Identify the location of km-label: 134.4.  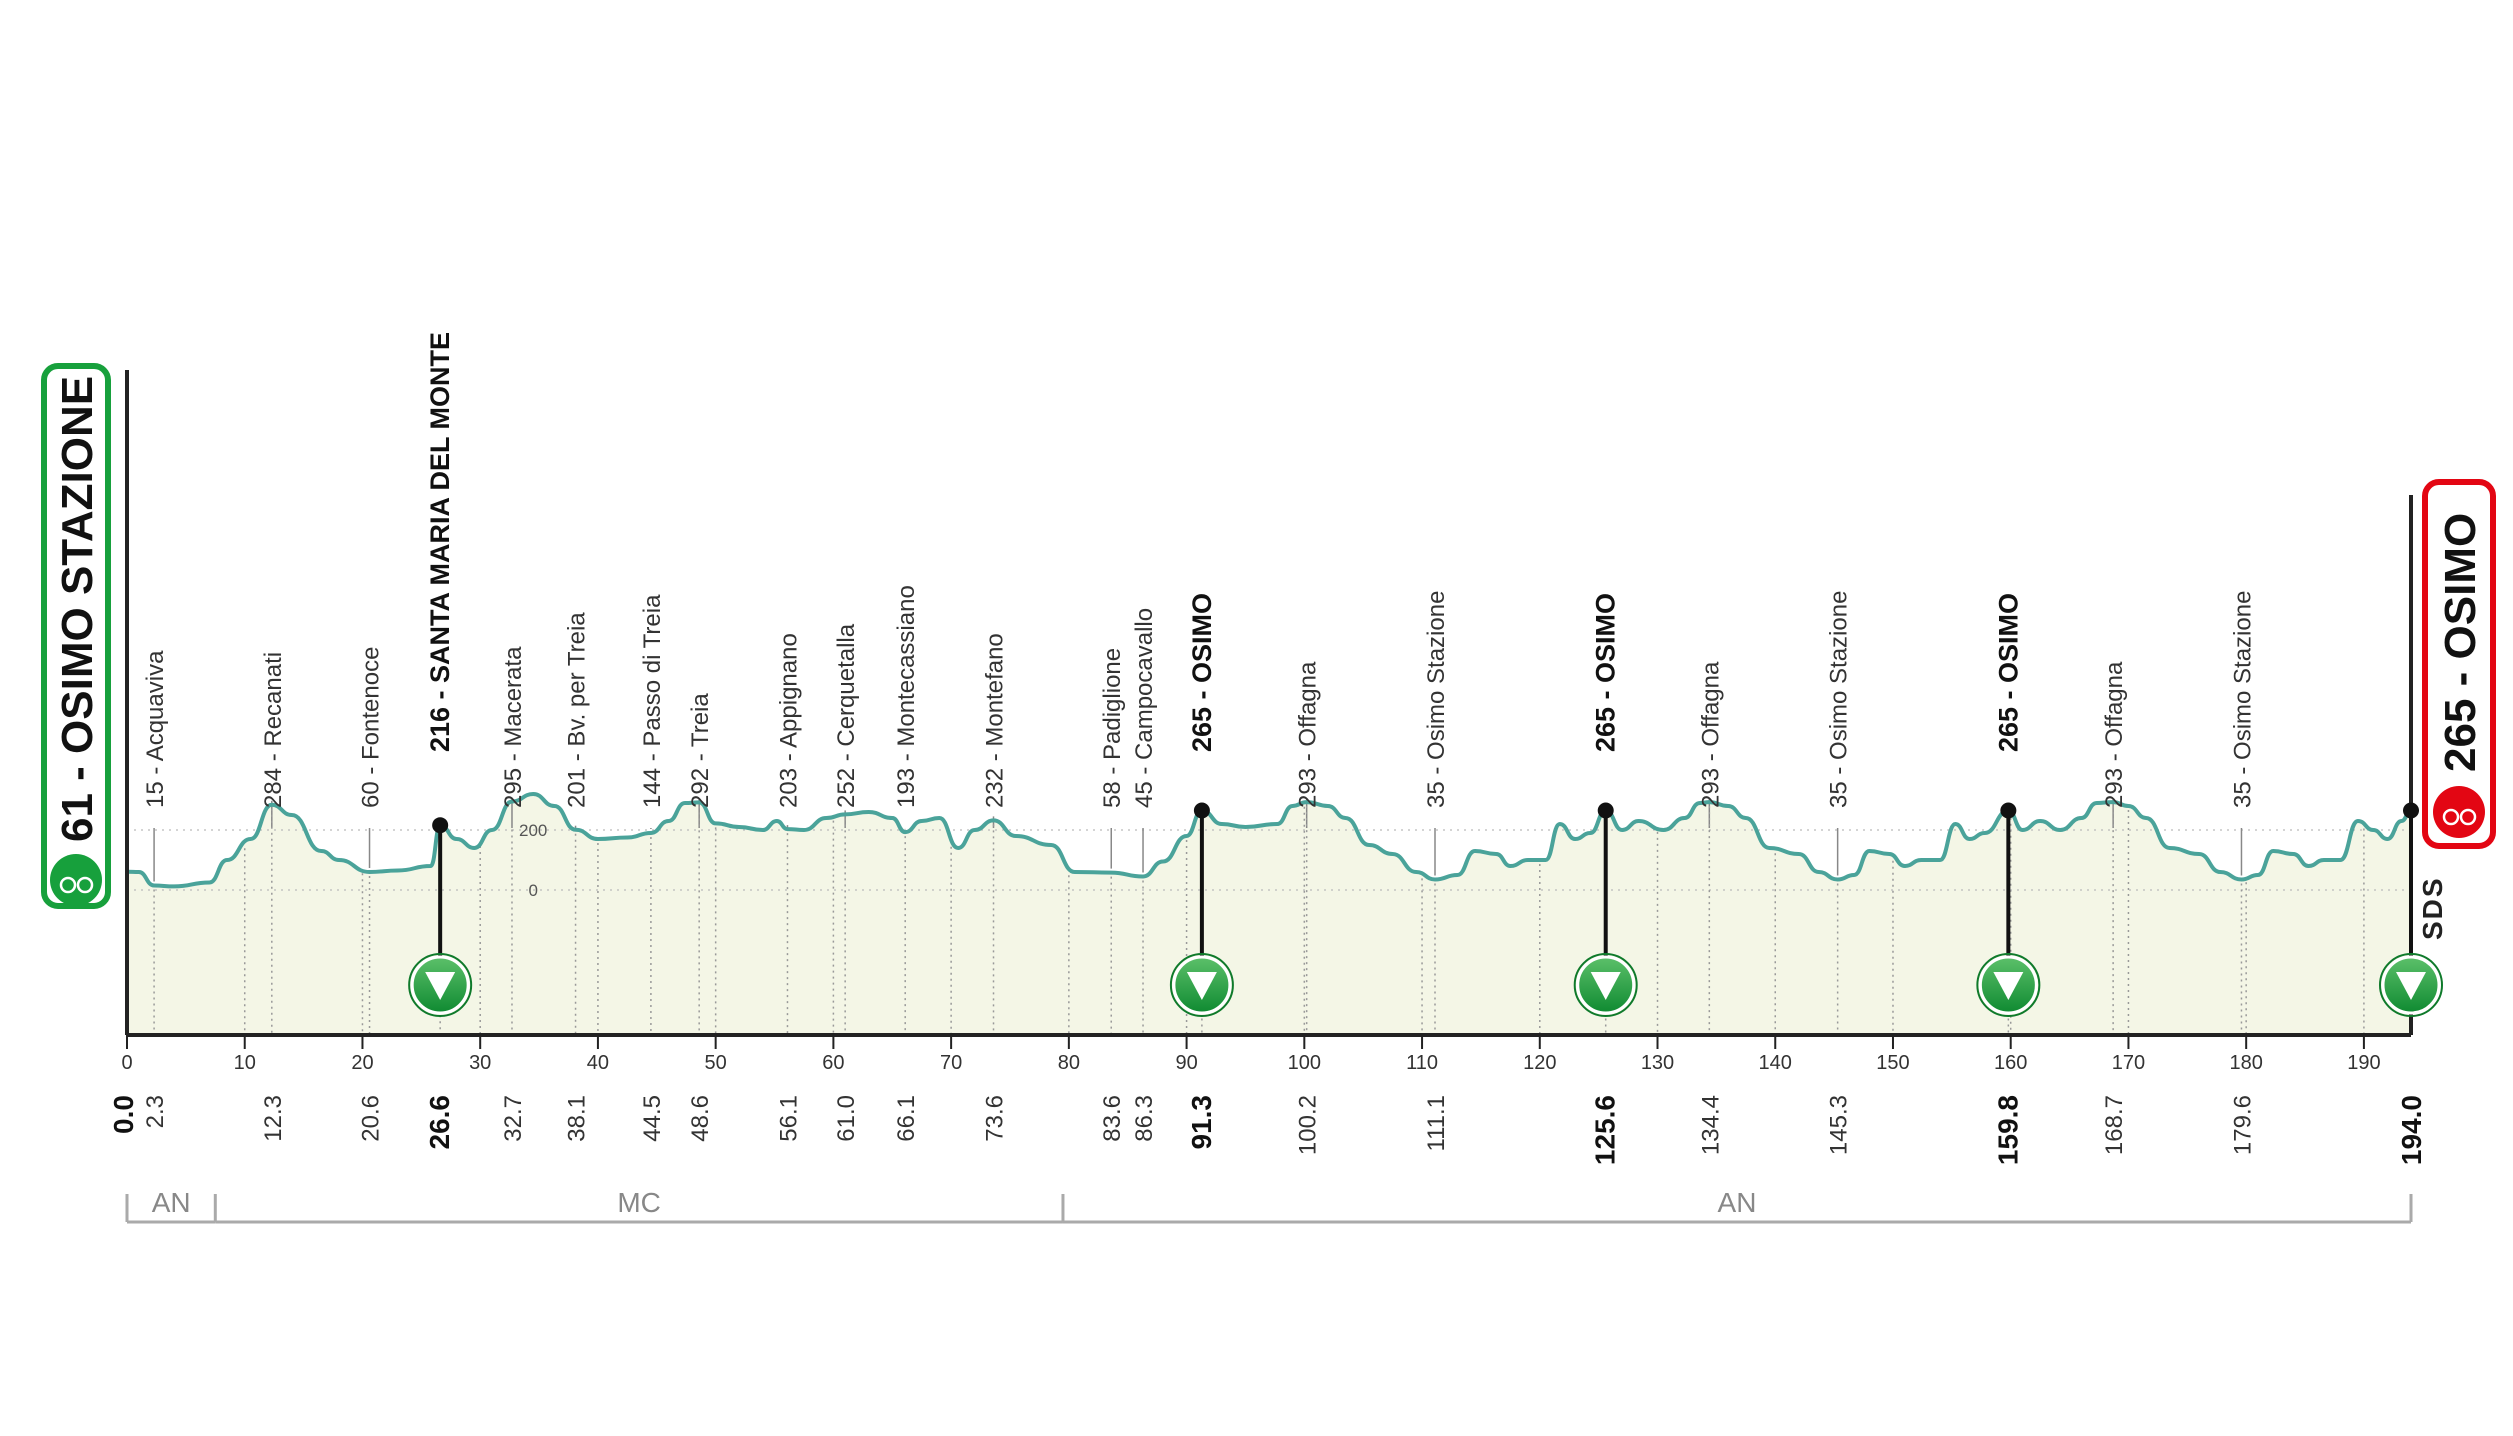
(1710, 1125).